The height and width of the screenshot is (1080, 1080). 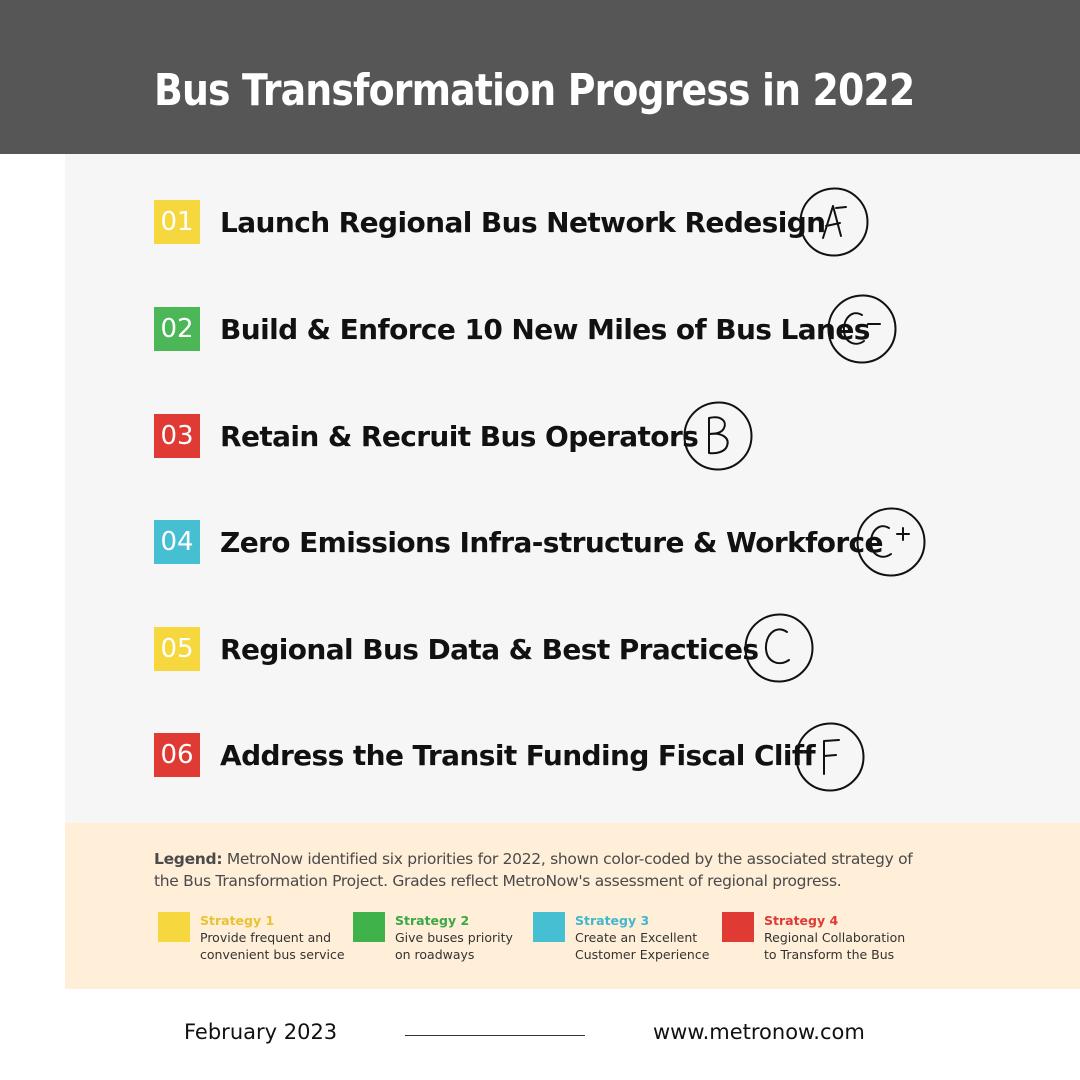 What do you see at coordinates (518, 755) in the screenshot?
I see `priority-title: Address the Transit Funding Fiscal Cliff` at bounding box center [518, 755].